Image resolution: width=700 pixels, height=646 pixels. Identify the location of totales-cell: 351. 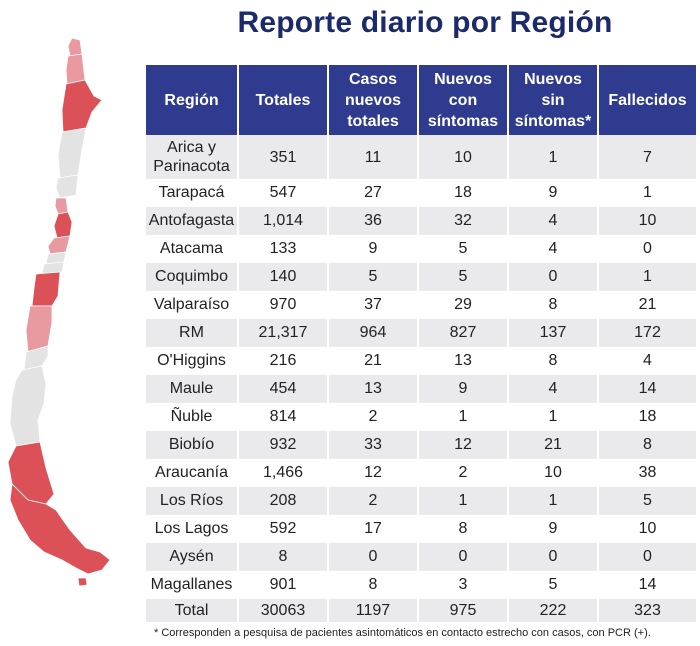
(282, 157).